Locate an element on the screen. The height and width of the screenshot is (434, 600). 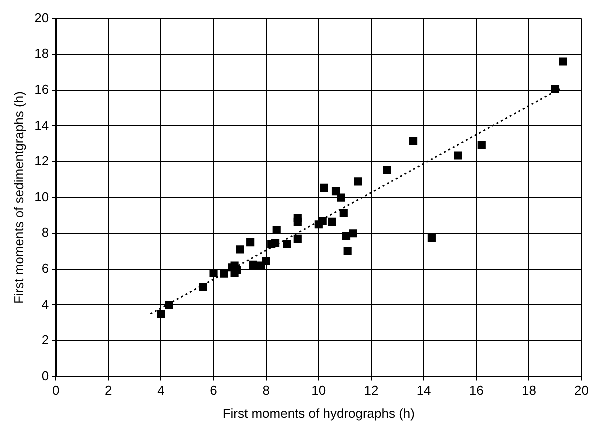
x-tick-label: 16 is located at coordinates (476, 390).